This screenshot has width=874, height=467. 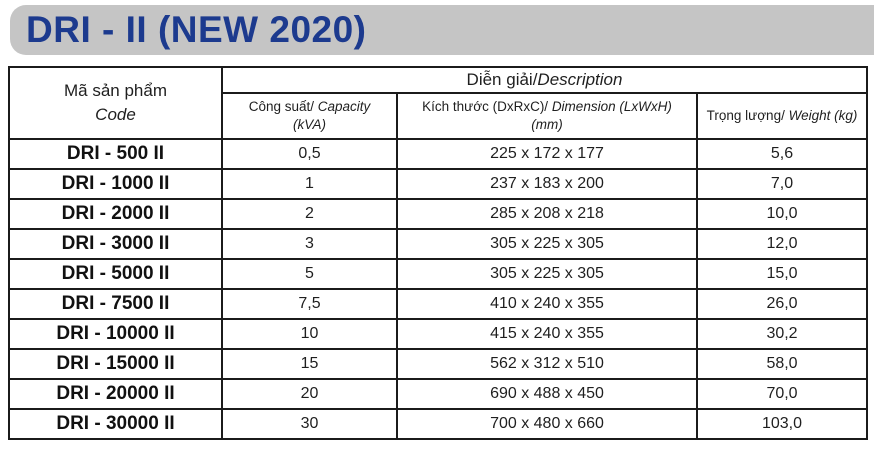 I want to click on capacity-value: 2, so click(x=309, y=214).